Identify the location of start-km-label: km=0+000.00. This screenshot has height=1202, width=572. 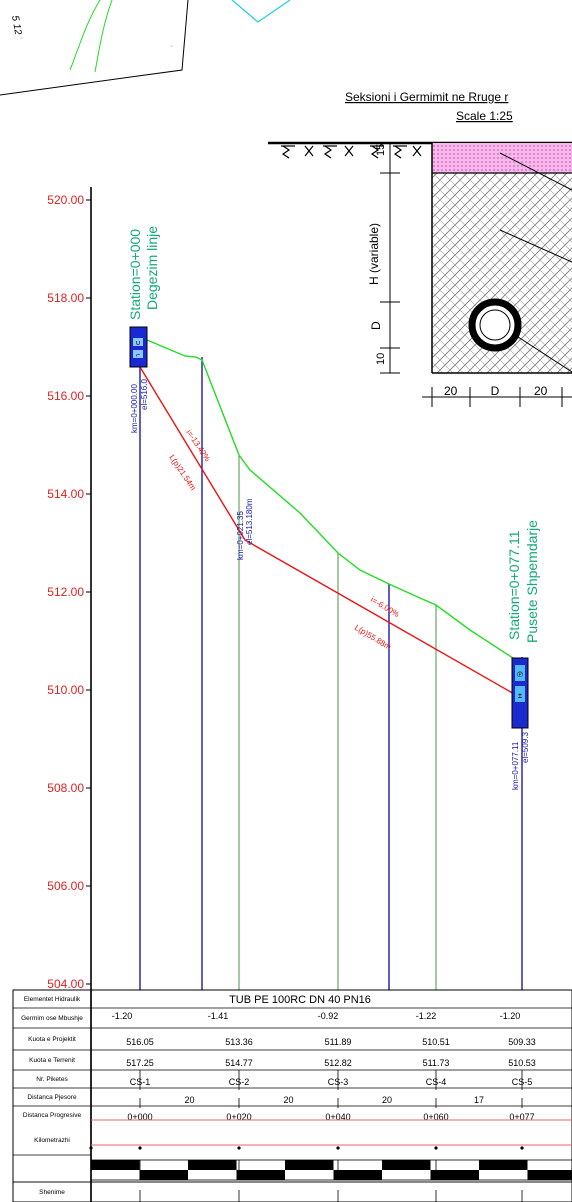
(134, 408).